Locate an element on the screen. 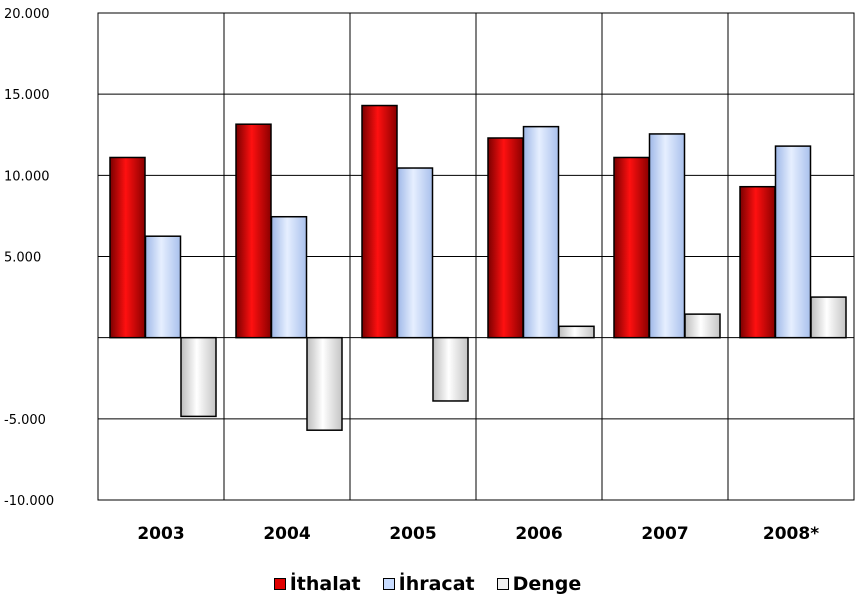 Image resolution: width=855 pixels, height=606 pixels. y-tick-label: 20.000 is located at coordinates (27, 14).